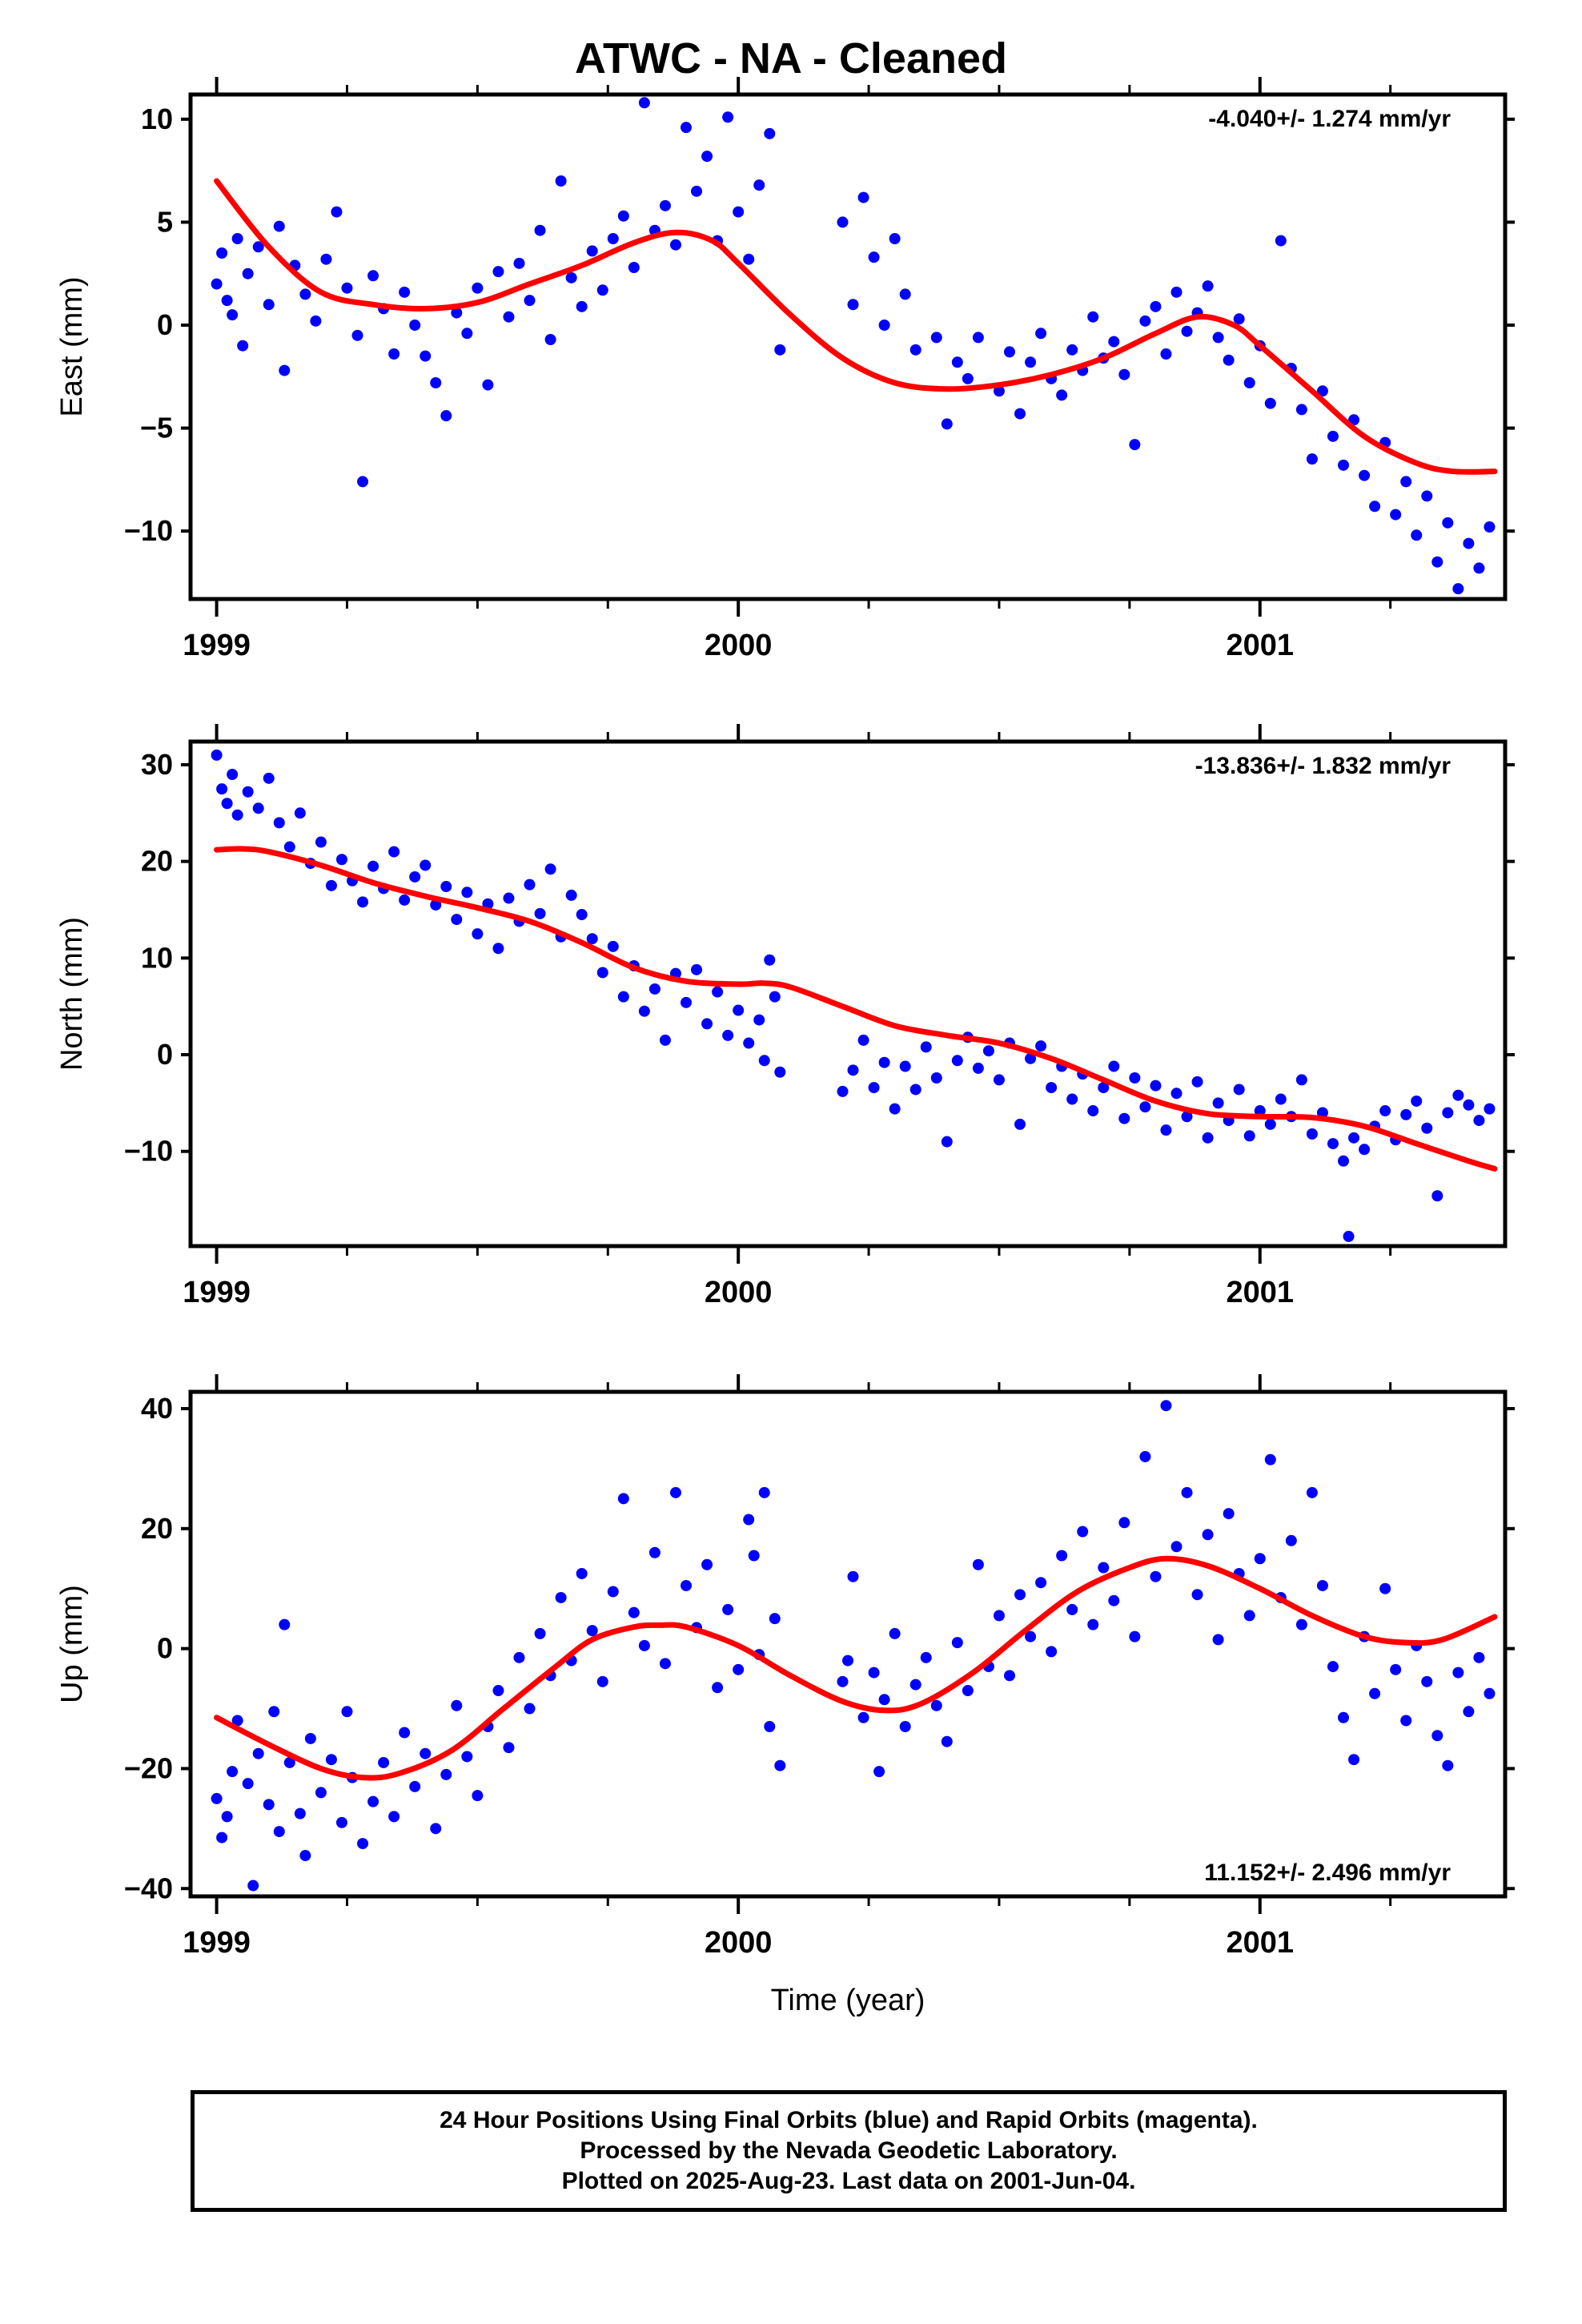  I want to click on up-xlabel: Time (year), so click(848, 2000).